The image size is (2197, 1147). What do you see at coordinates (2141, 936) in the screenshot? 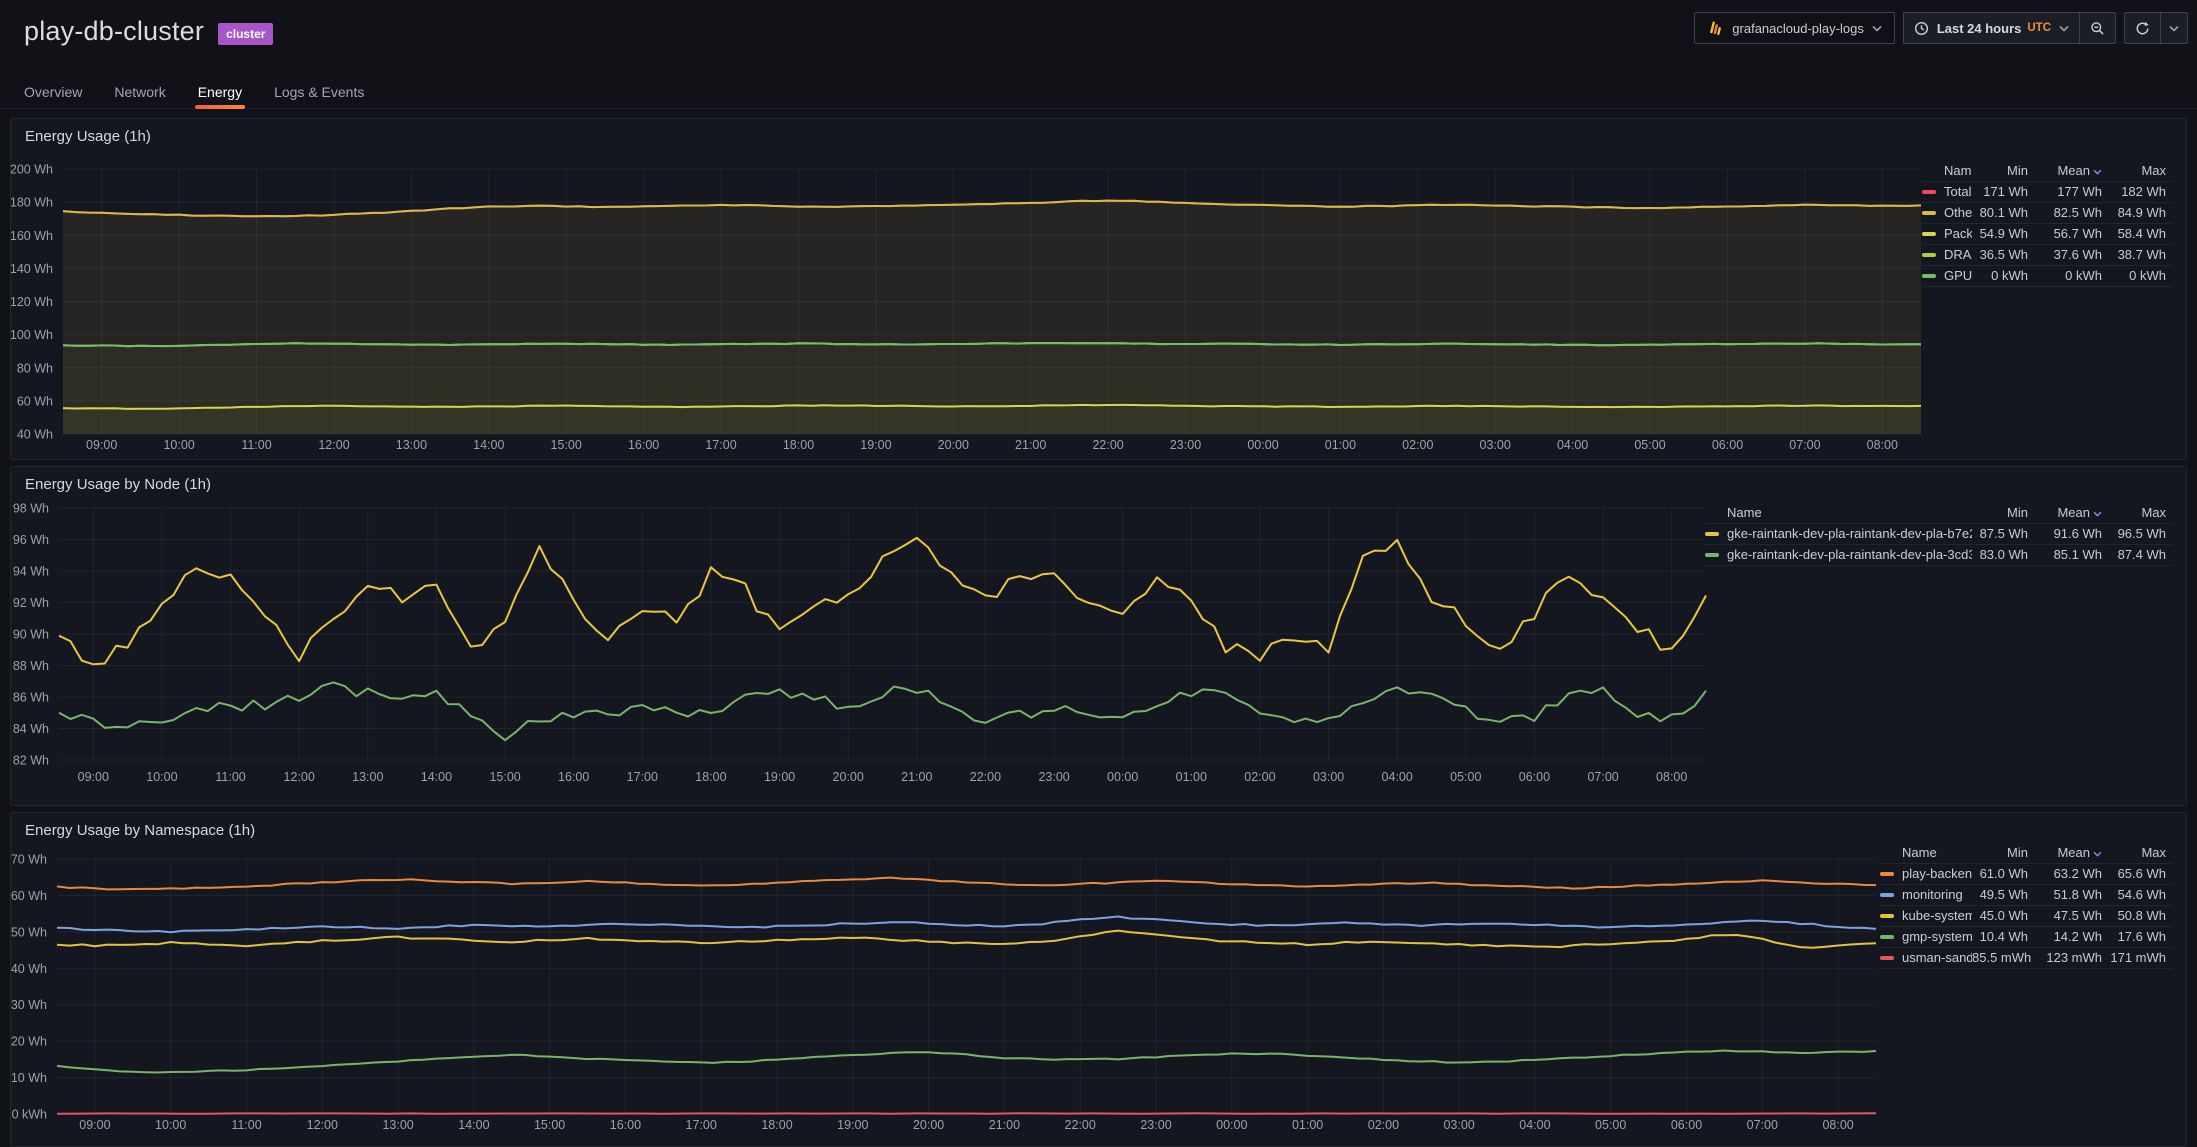
I see `series-max: 17.6 Wh` at bounding box center [2141, 936].